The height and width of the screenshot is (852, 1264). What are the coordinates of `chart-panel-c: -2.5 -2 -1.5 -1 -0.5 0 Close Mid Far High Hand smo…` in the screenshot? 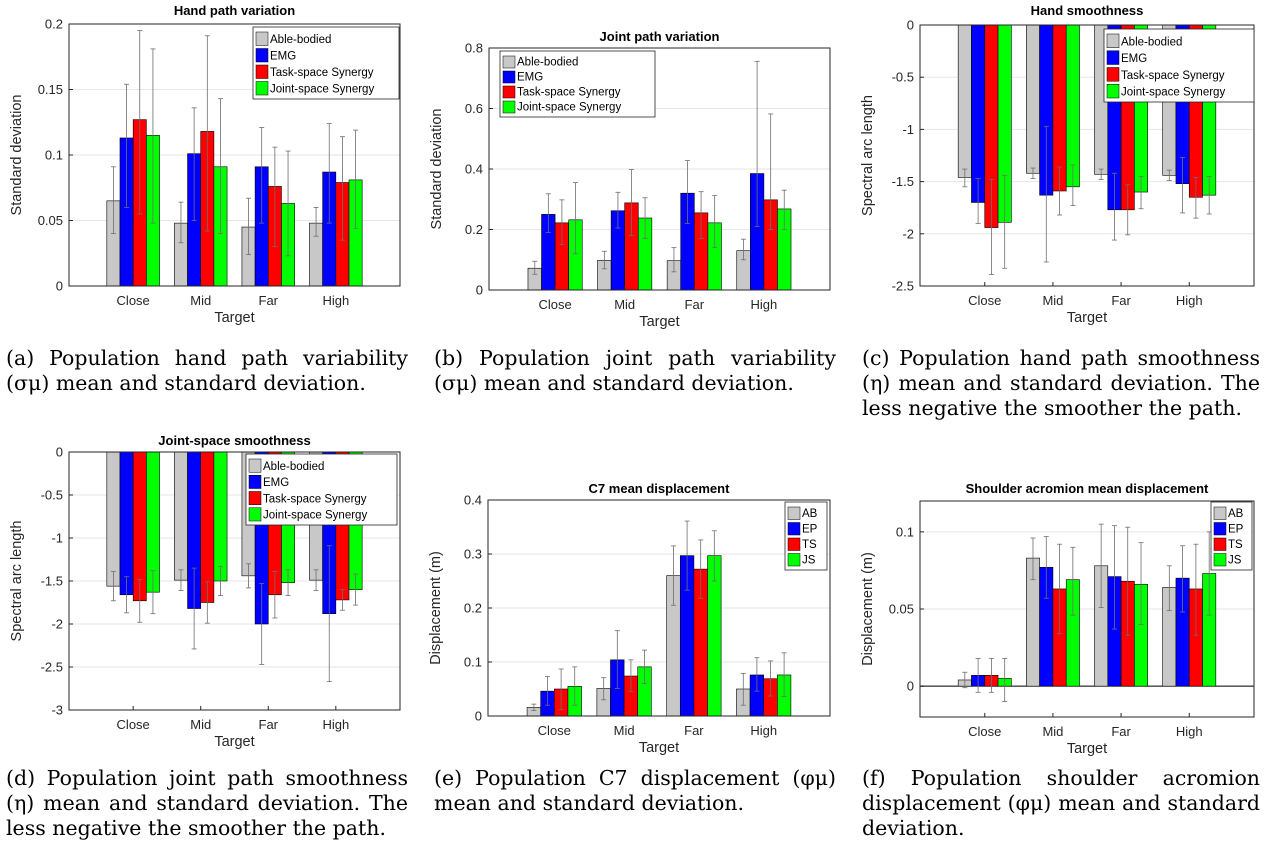 It's located at (1057, 163).